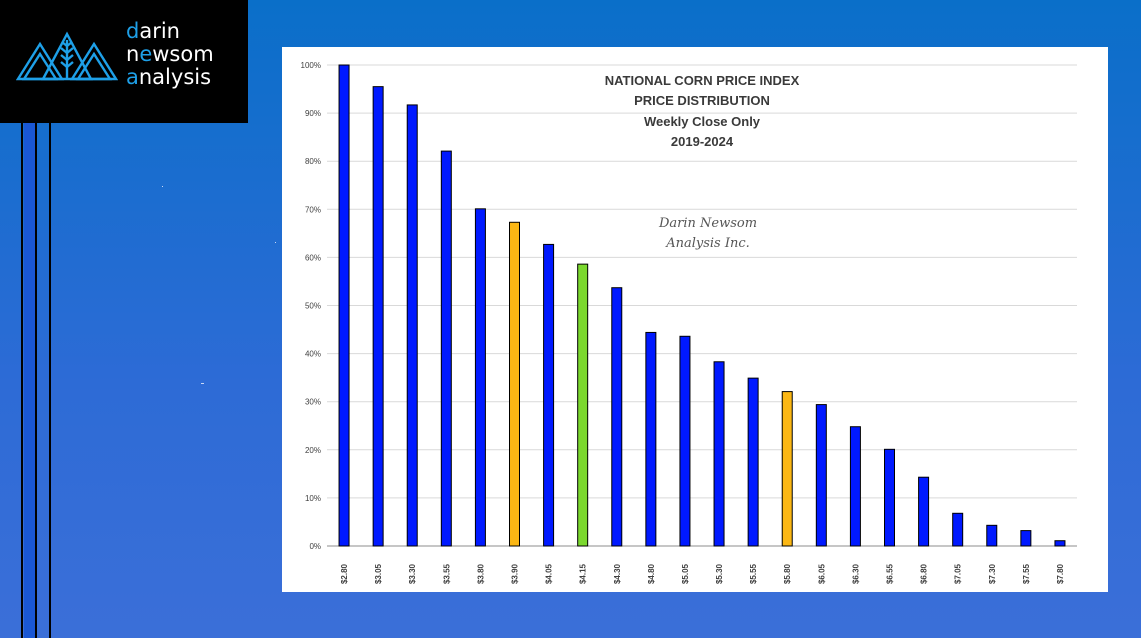 Image resolution: width=1141 pixels, height=638 pixels. I want to click on mountain-wheat-icon, so click(67, 56).